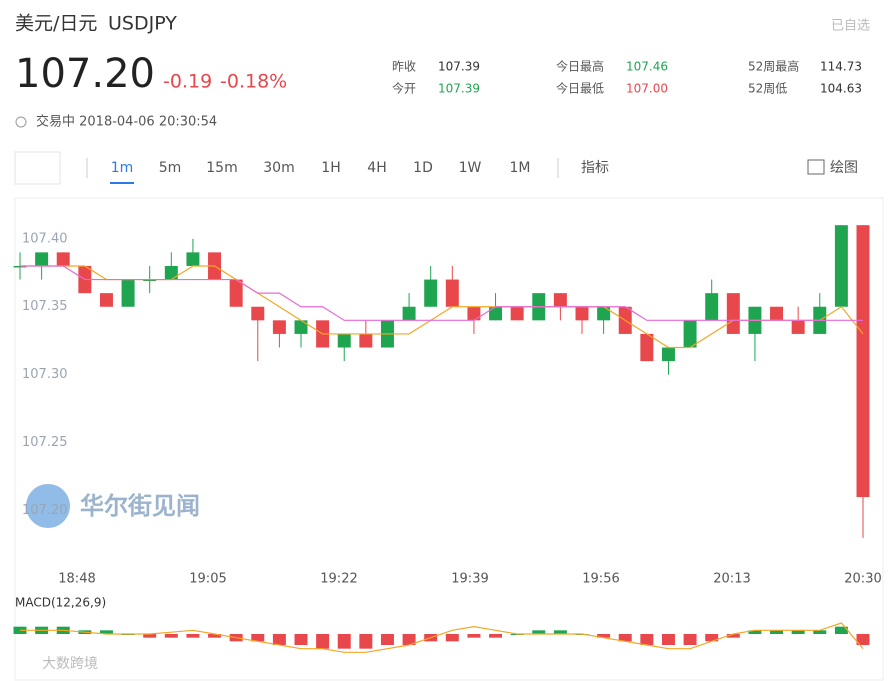 This screenshot has height=681, width=888. I want to click on stat-label: 今日最低, so click(580, 88).